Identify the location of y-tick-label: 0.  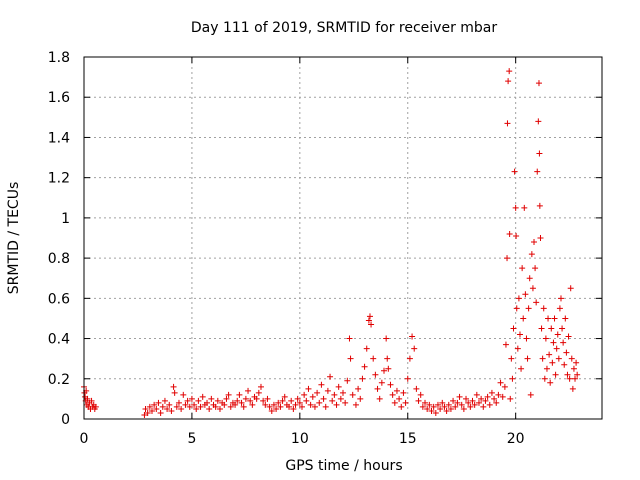
(65, 420).